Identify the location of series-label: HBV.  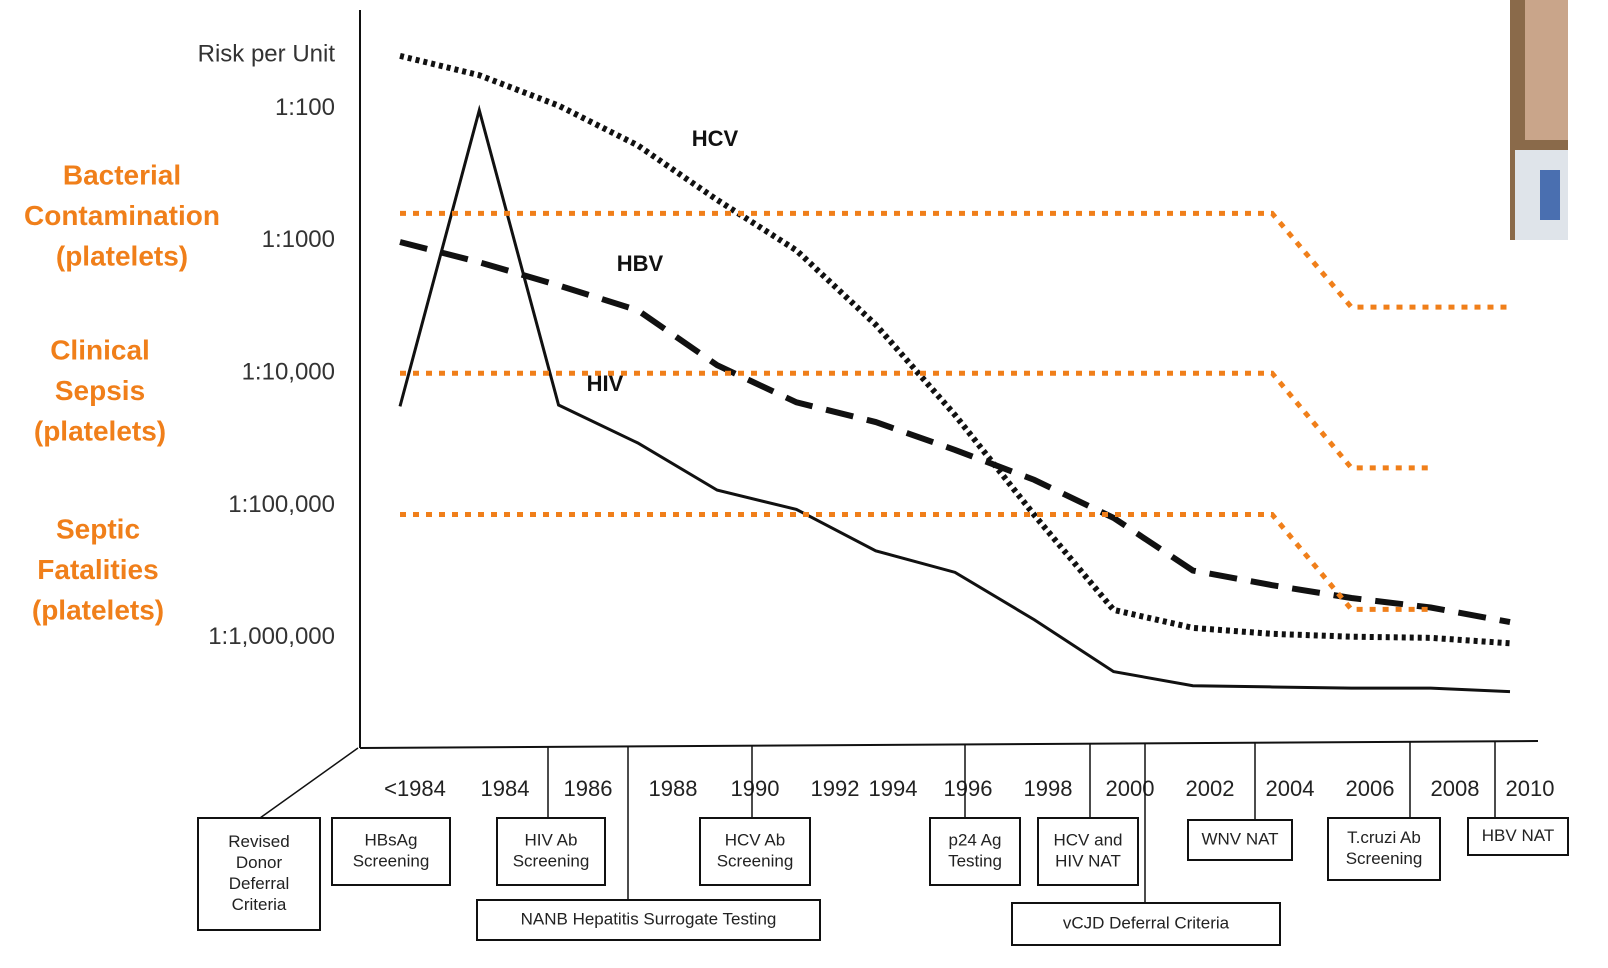
(640, 263).